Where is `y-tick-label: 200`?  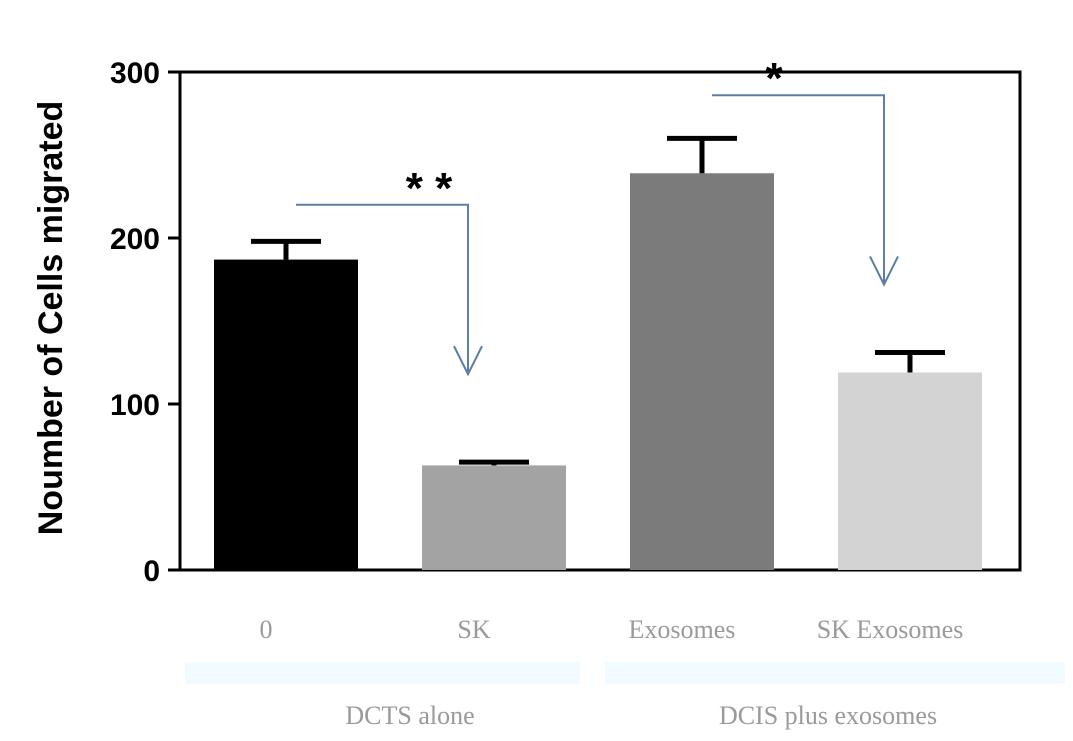
y-tick-label: 200 is located at coordinates (135, 239).